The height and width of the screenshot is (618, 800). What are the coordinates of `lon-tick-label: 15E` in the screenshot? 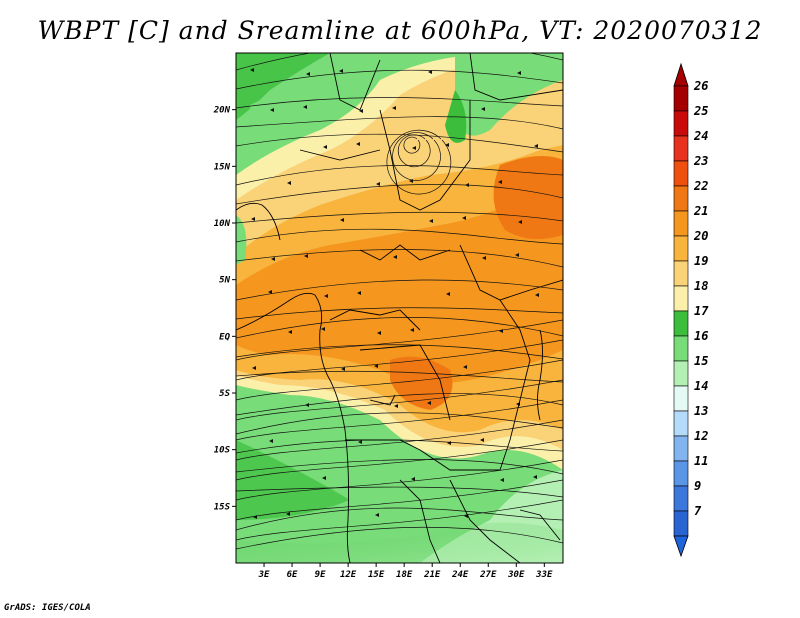 It's located at (376, 575).